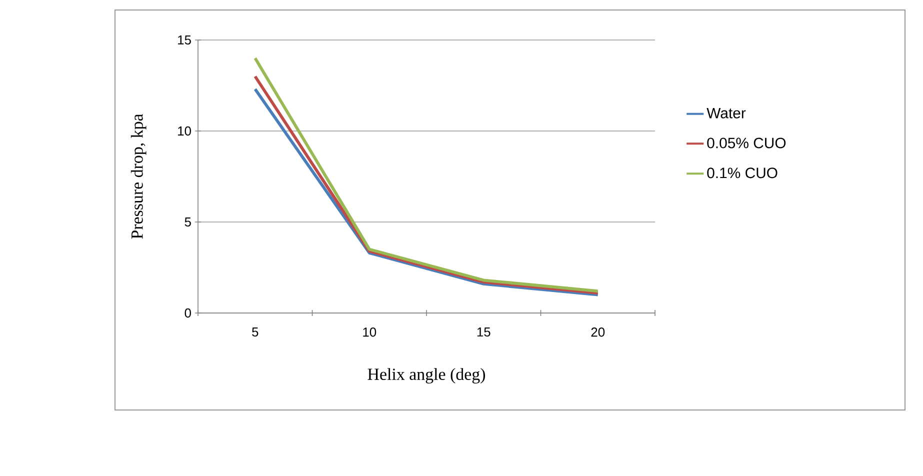 Image resolution: width=923 pixels, height=476 pixels. I want to click on y-axis-title: Pressure drop, kpa, so click(138, 176).